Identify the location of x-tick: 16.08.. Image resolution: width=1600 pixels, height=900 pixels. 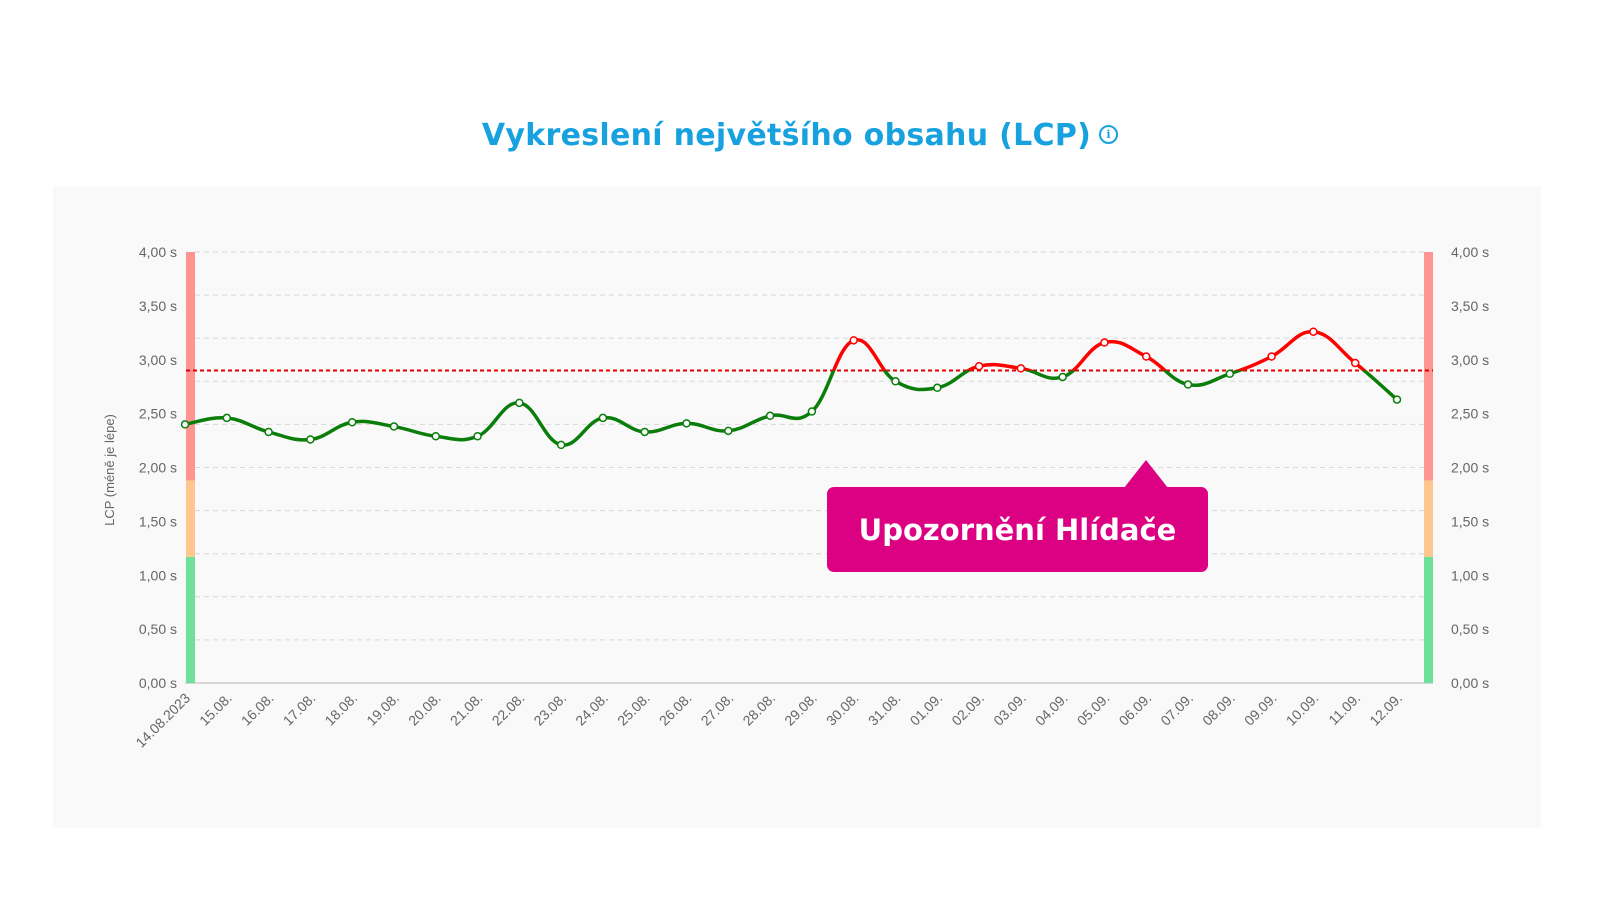
(257, 709).